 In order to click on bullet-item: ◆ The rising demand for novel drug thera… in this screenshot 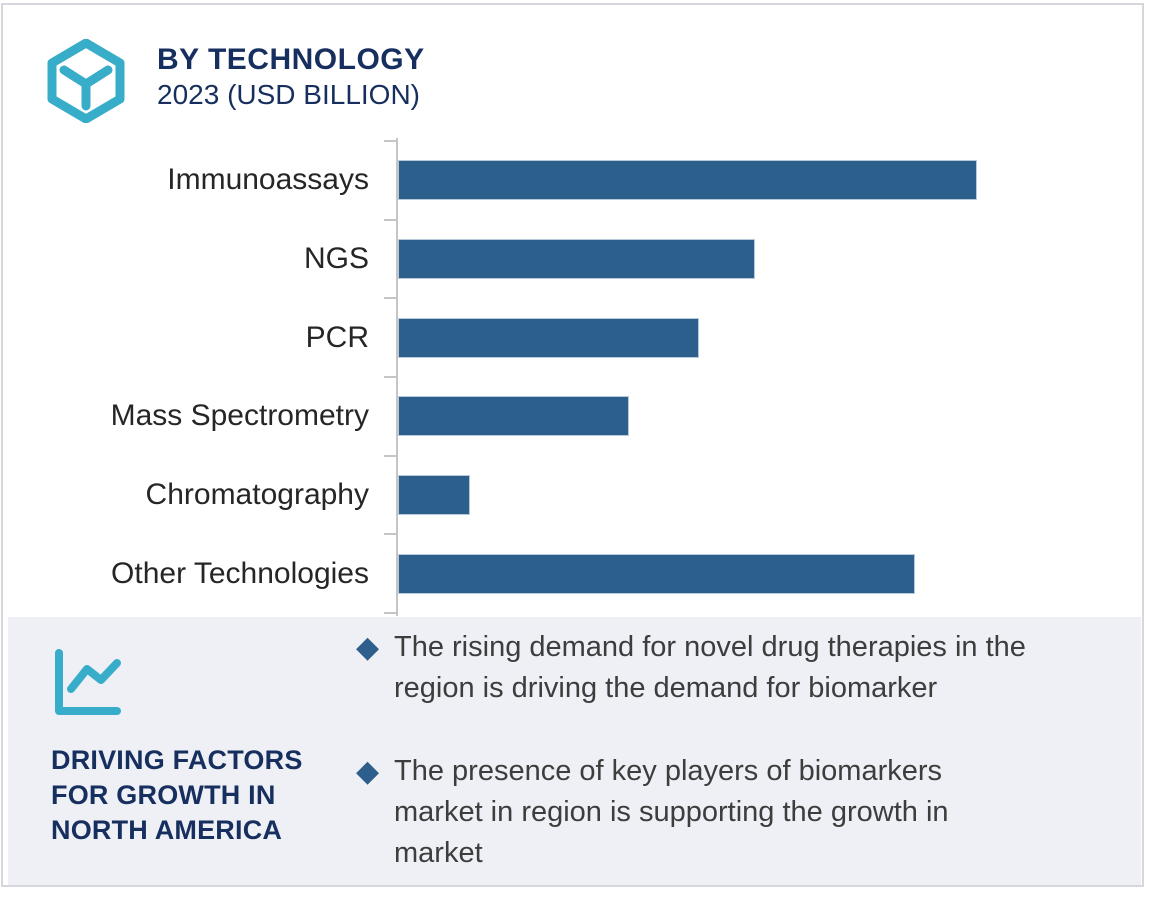, I will do `click(751, 668)`.